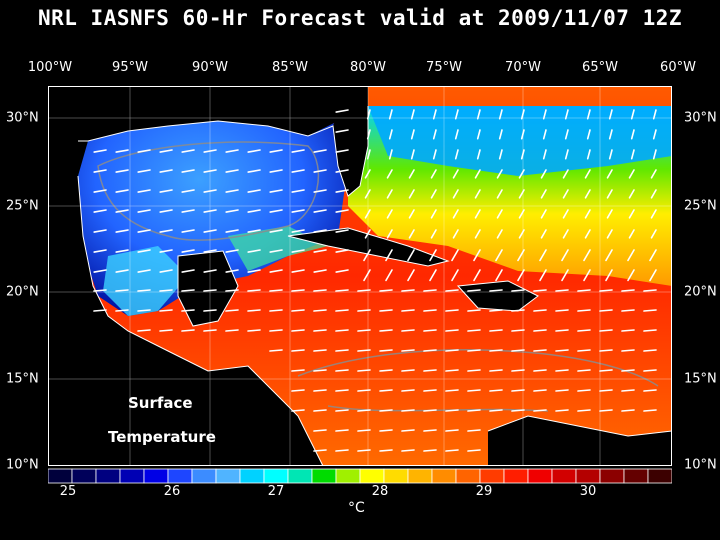 The image size is (720, 540). Describe the element at coordinates (172, 491) in the screenshot. I see `colorbar-tick-26: 26` at that location.